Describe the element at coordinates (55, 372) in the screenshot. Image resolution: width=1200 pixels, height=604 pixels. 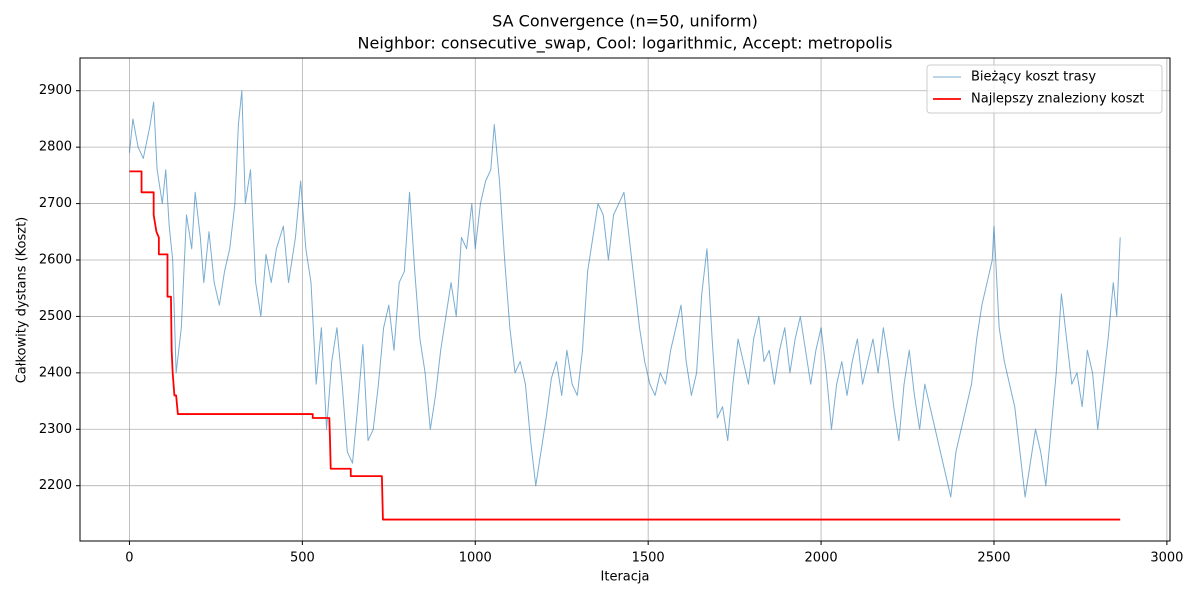
I see `y-tick-label: 2400` at that location.